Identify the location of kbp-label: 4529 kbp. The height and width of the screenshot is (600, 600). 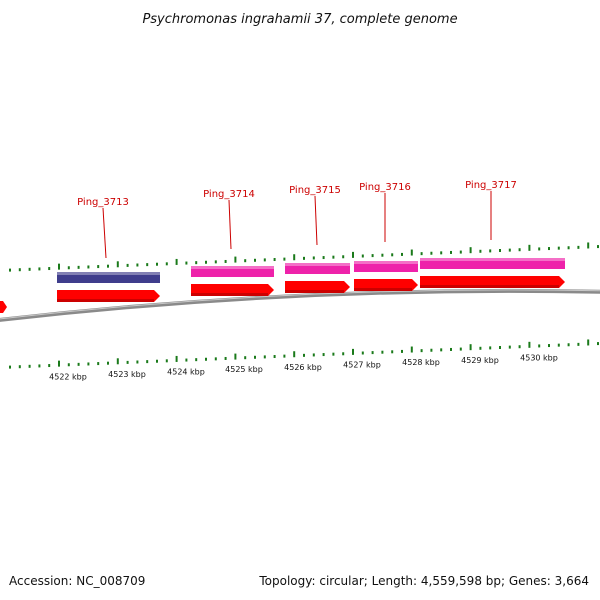
(480, 360).